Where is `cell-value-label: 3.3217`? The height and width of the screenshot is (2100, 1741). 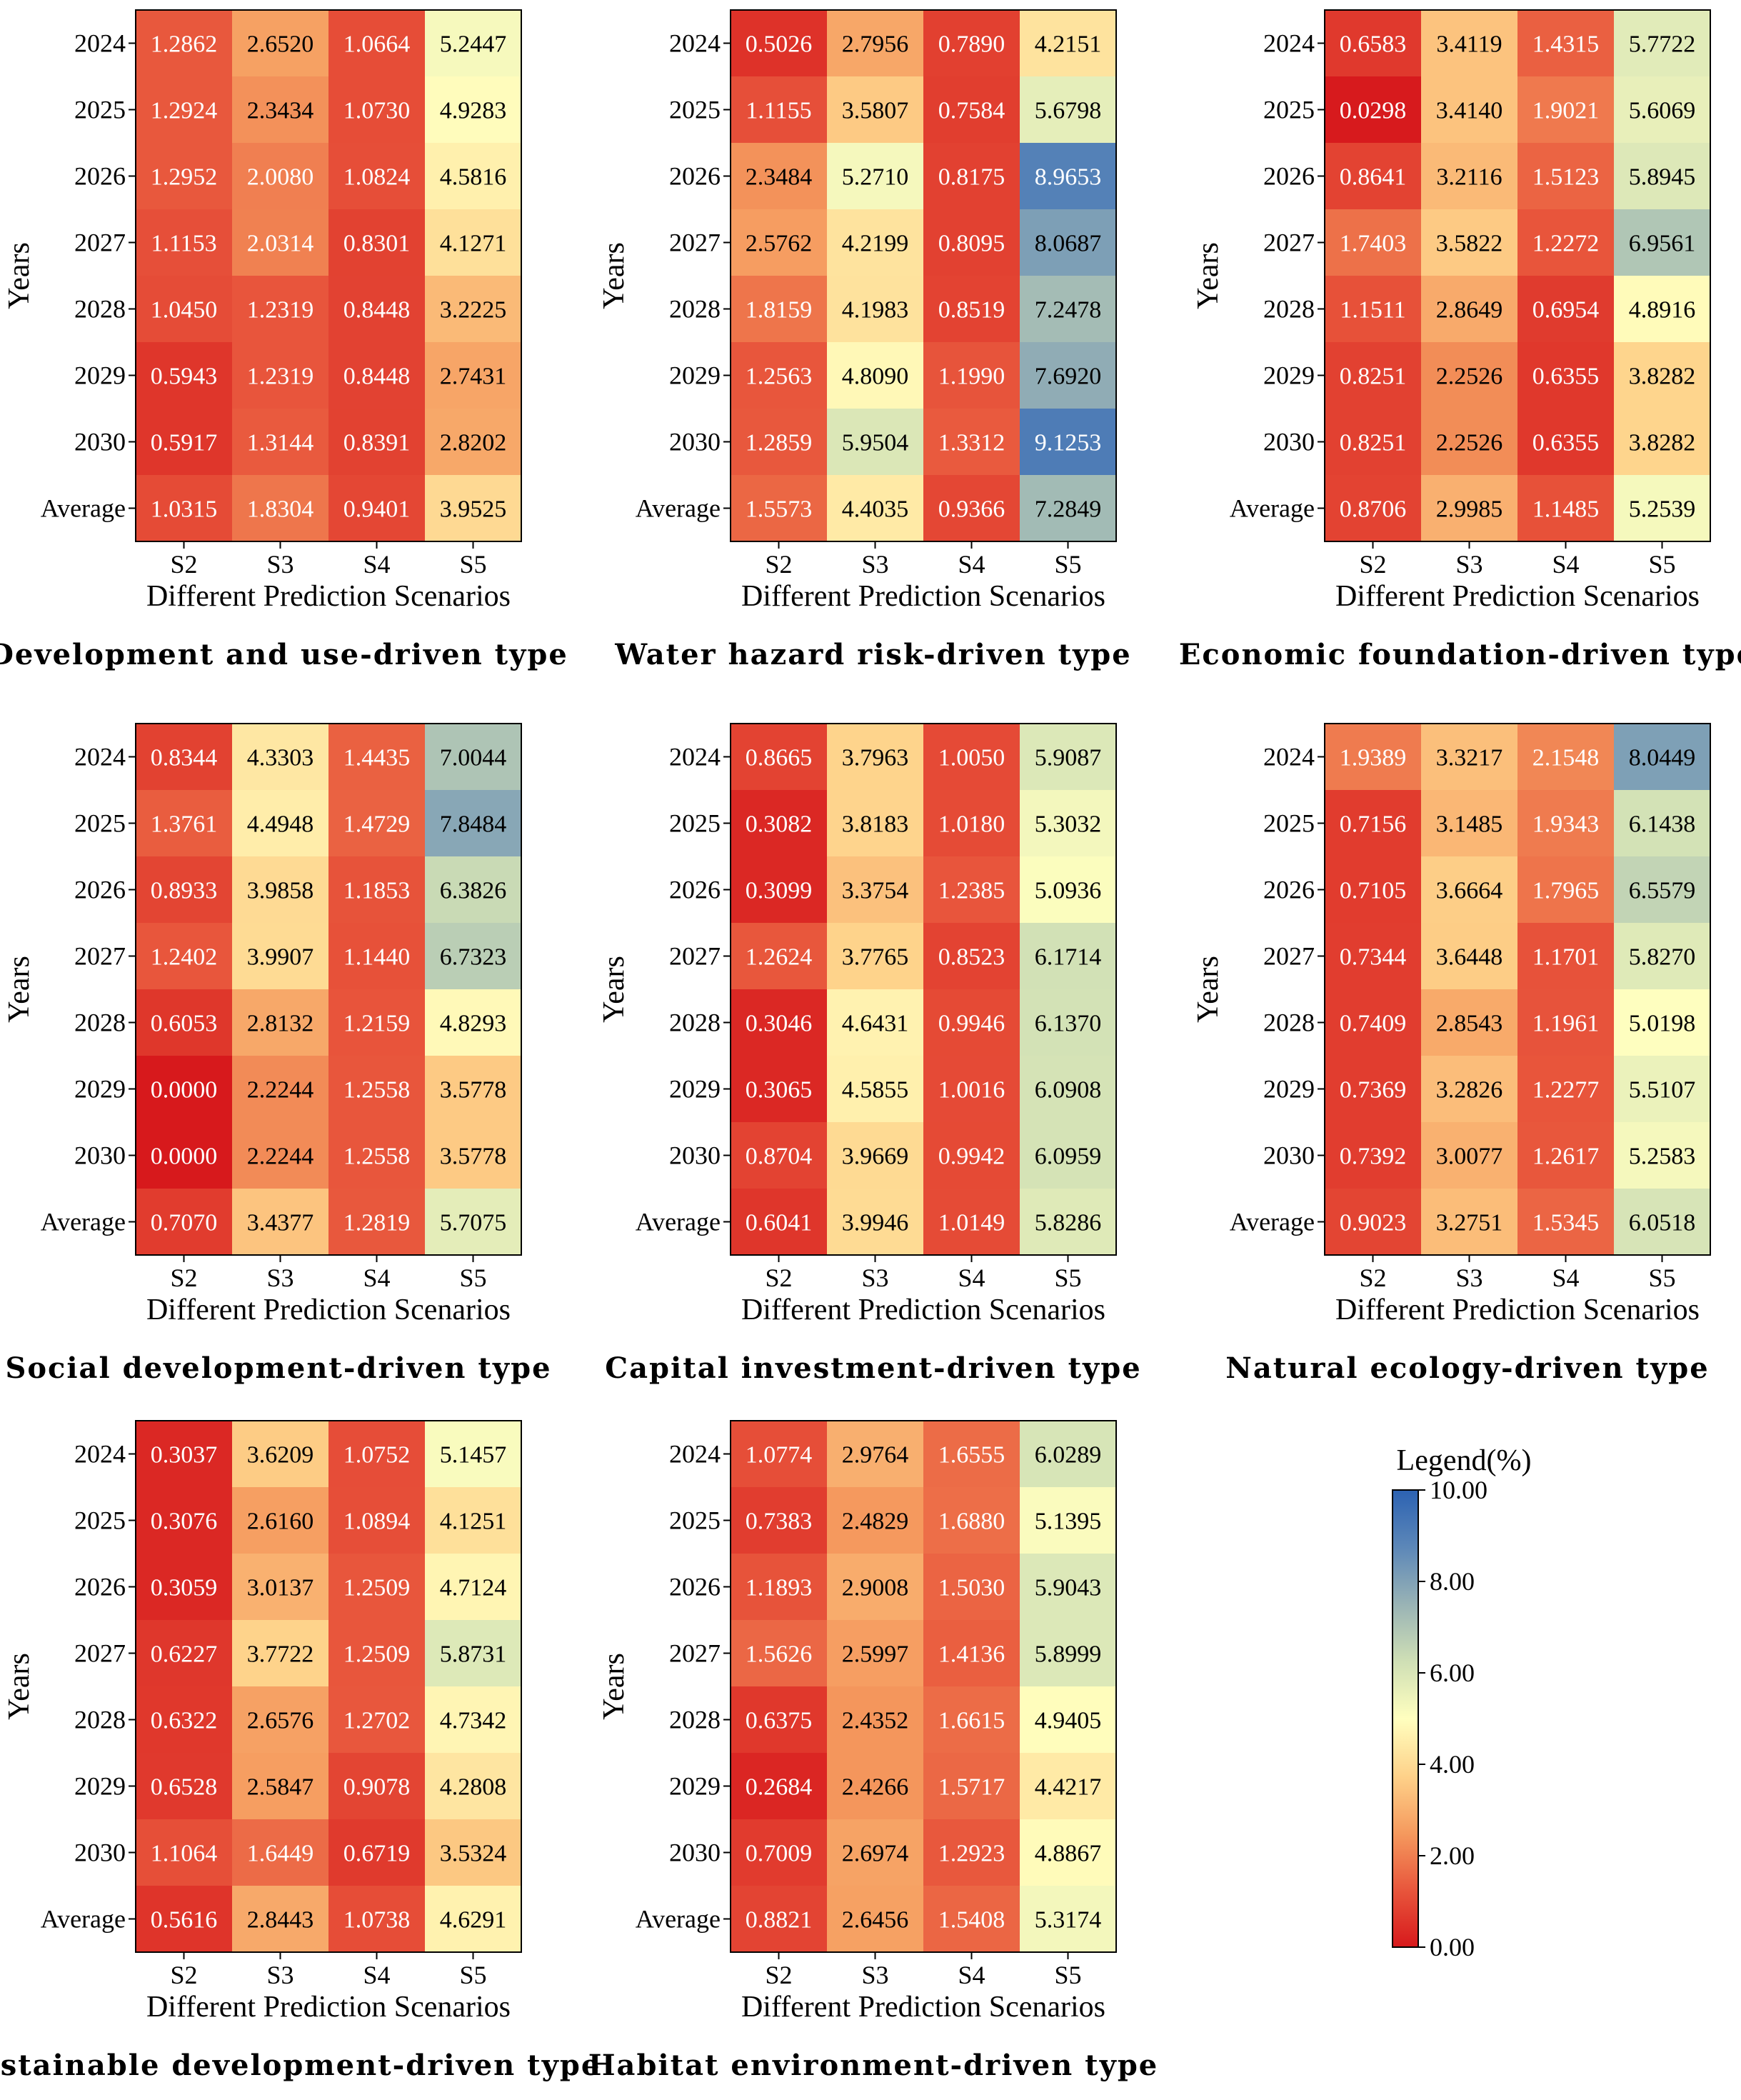 cell-value-label: 3.3217 is located at coordinates (1469, 758).